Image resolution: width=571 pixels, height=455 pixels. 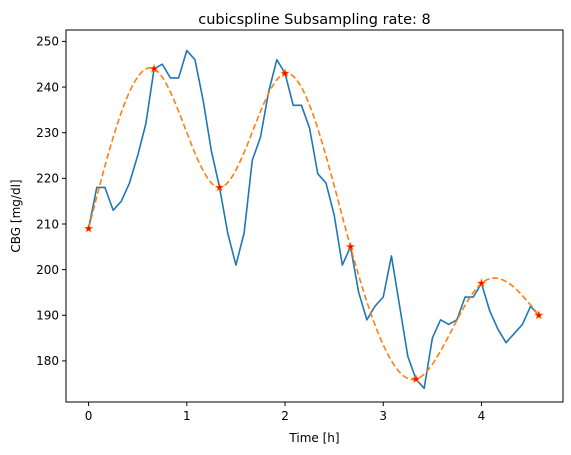 What do you see at coordinates (47, 87) in the screenshot?
I see `y-tick-label: 240` at bounding box center [47, 87].